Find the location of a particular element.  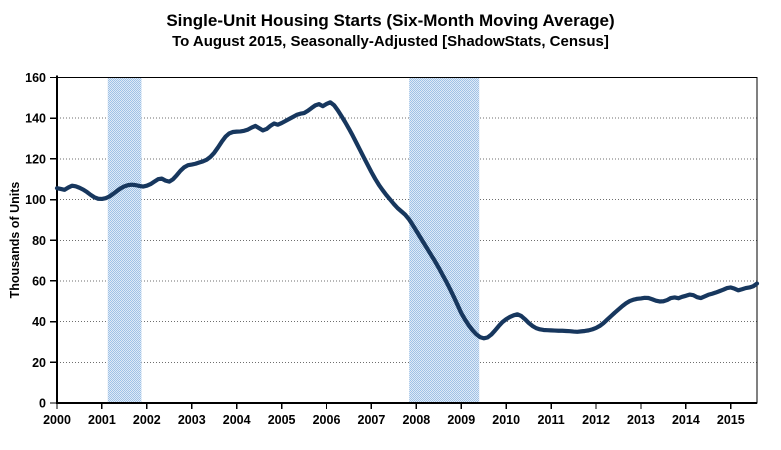

x-tick-label: 2001 is located at coordinates (102, 420).